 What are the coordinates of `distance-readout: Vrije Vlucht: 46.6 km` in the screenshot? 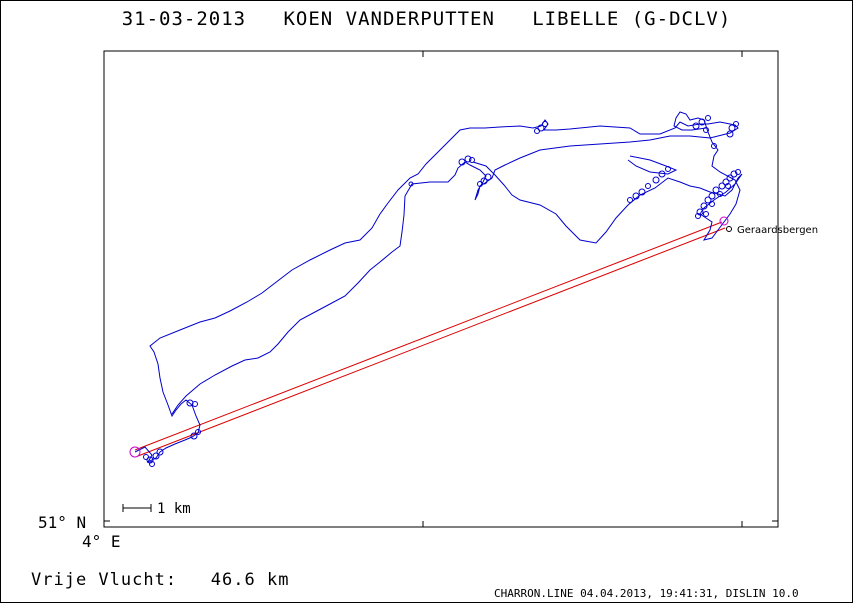 It's located at (160, 580).